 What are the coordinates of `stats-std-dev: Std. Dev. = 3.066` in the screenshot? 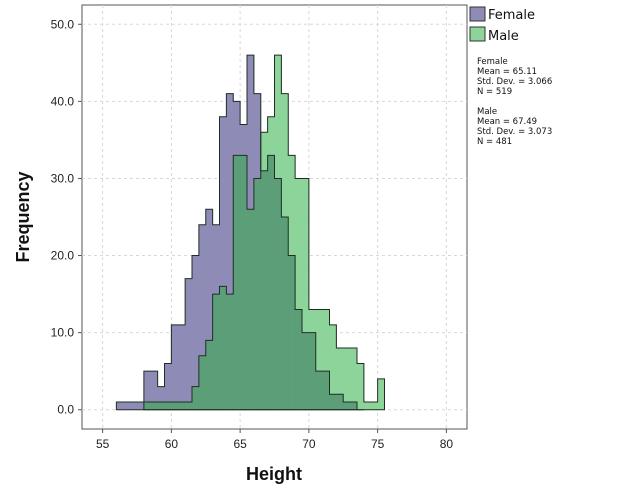 It's located at (515, 82).